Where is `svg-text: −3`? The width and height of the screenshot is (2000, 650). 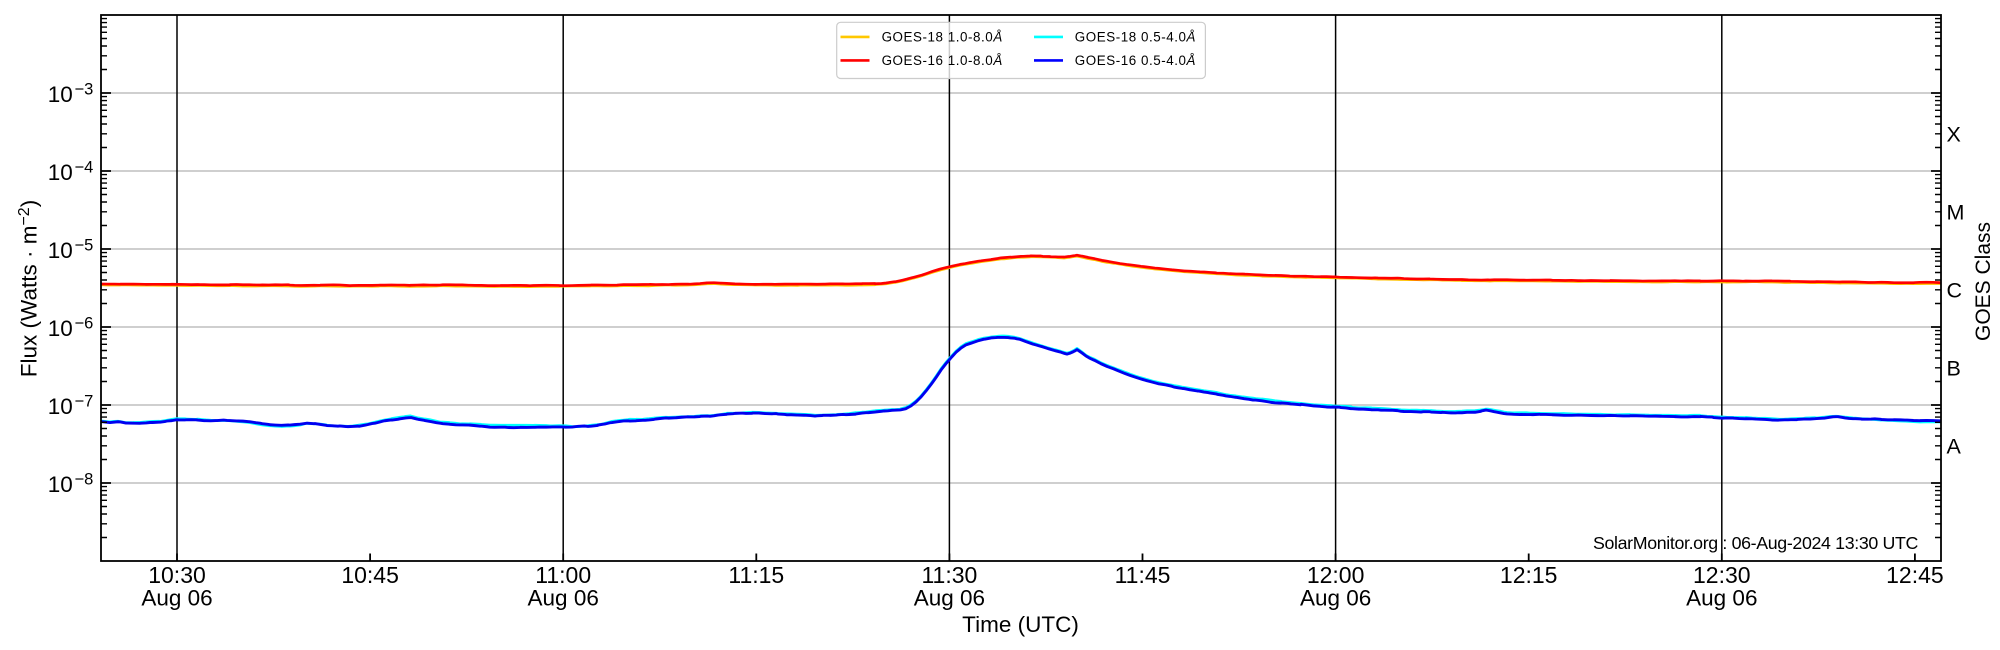
svg-text: −3 is located at coordinates (84, 90).